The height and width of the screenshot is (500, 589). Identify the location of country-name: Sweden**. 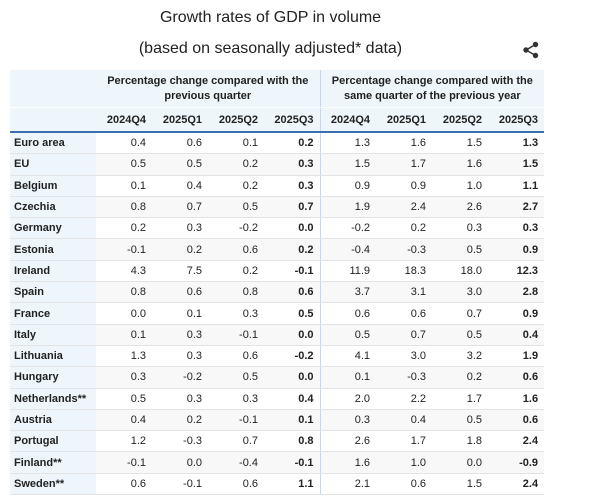
(53, 484).